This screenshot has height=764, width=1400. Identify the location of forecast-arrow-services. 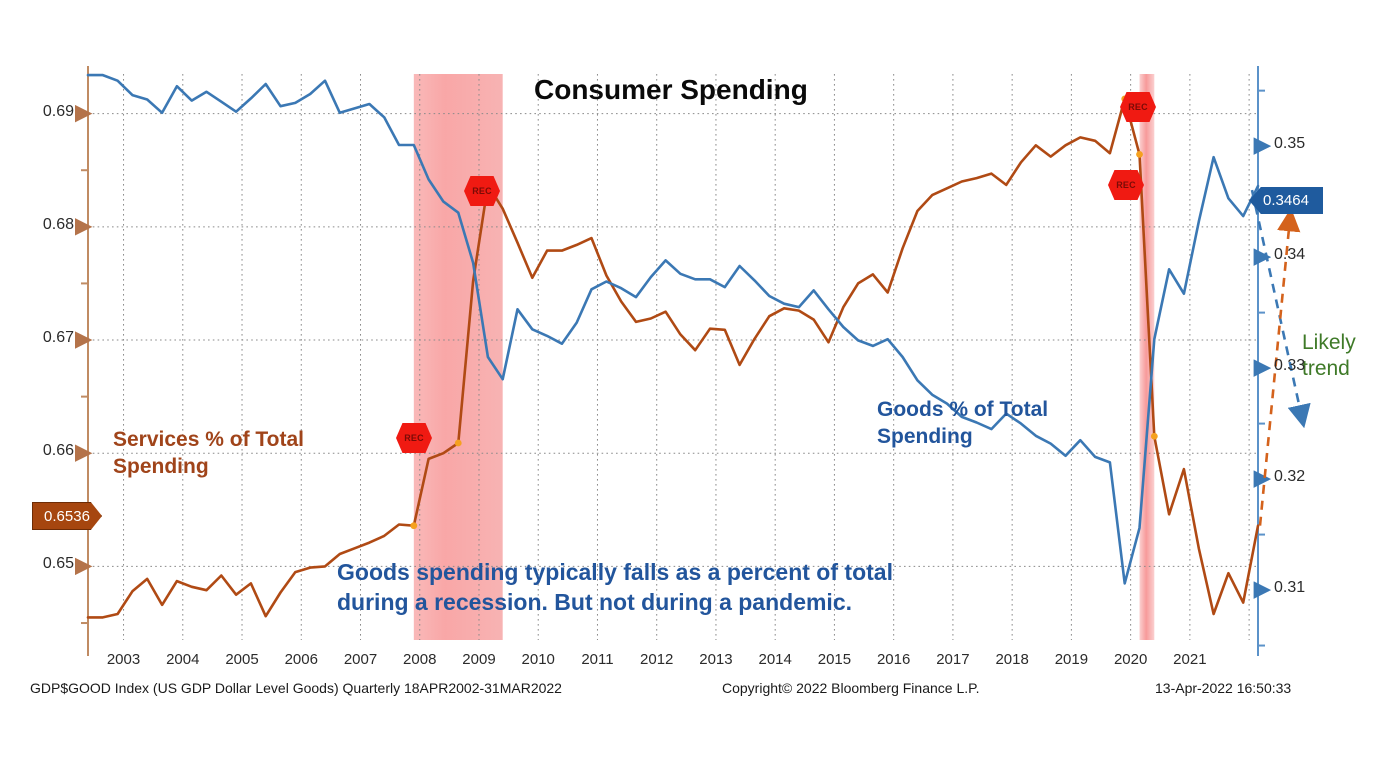
(1279, 366).